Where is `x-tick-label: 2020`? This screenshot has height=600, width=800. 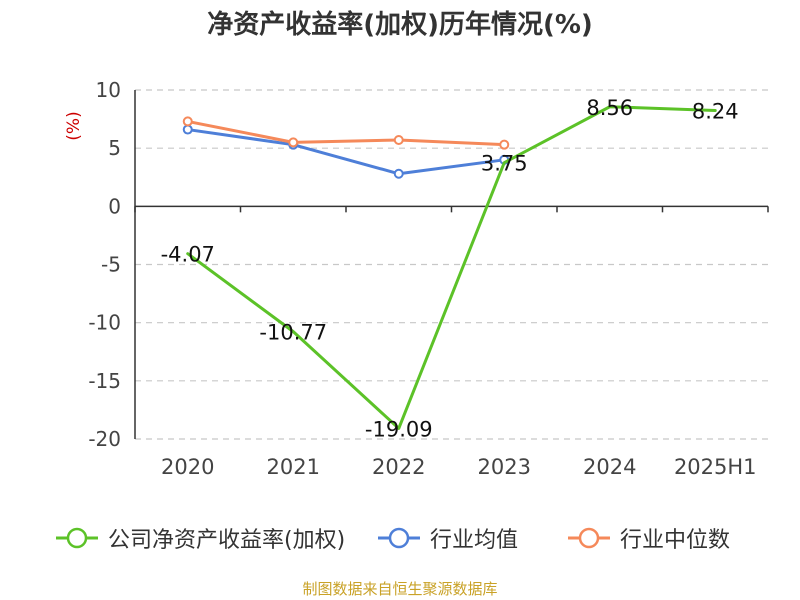 x-tick-label: 2020 is located at coordinates (187, 467).